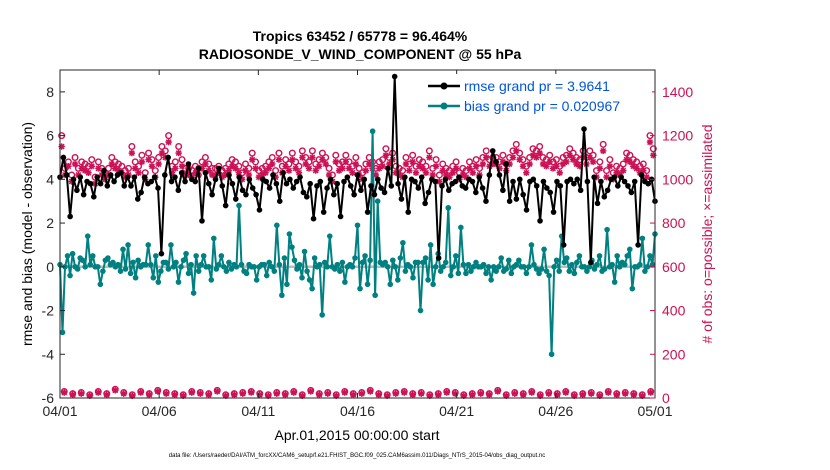 The height and width of the screenshot is (470, 830). What do you see at coordinates (677, 136) in the screenshot?
I see `y-right-tick-label: 1200` at bounding box center [677, 136].